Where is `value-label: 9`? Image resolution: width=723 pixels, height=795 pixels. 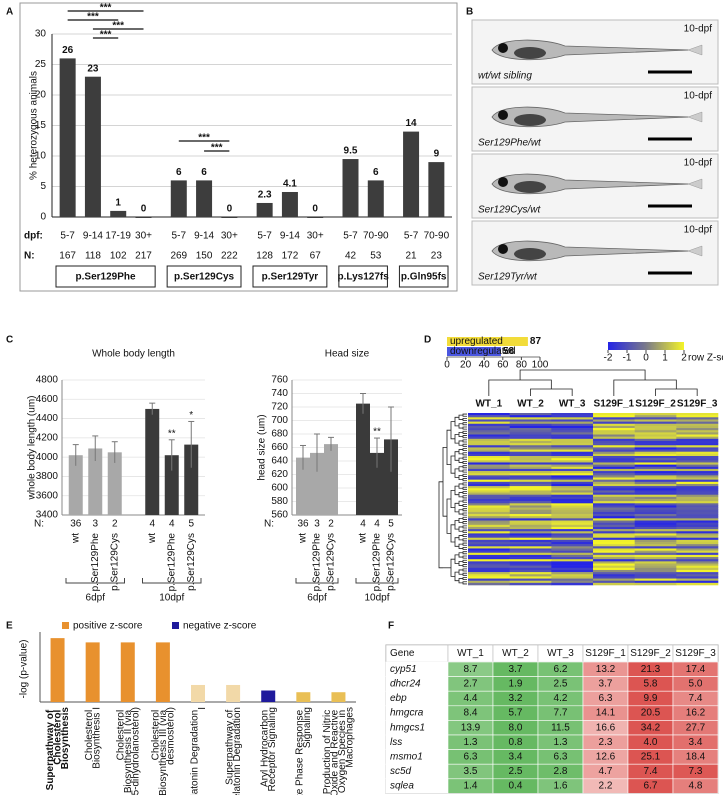 value-label: 9 is located at coordinates (437, 154).